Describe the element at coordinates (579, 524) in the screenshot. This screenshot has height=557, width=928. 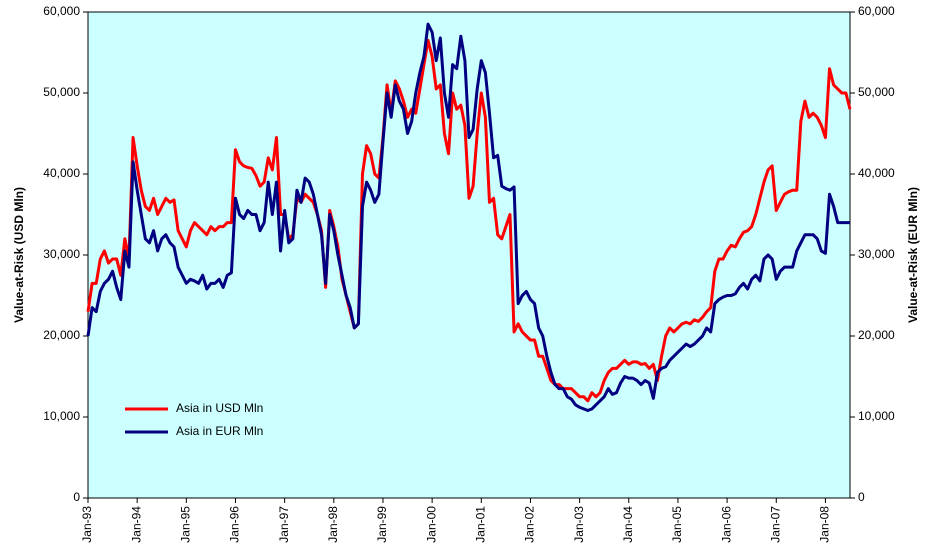
I see `x-tick-label: Jan-03` at that location.